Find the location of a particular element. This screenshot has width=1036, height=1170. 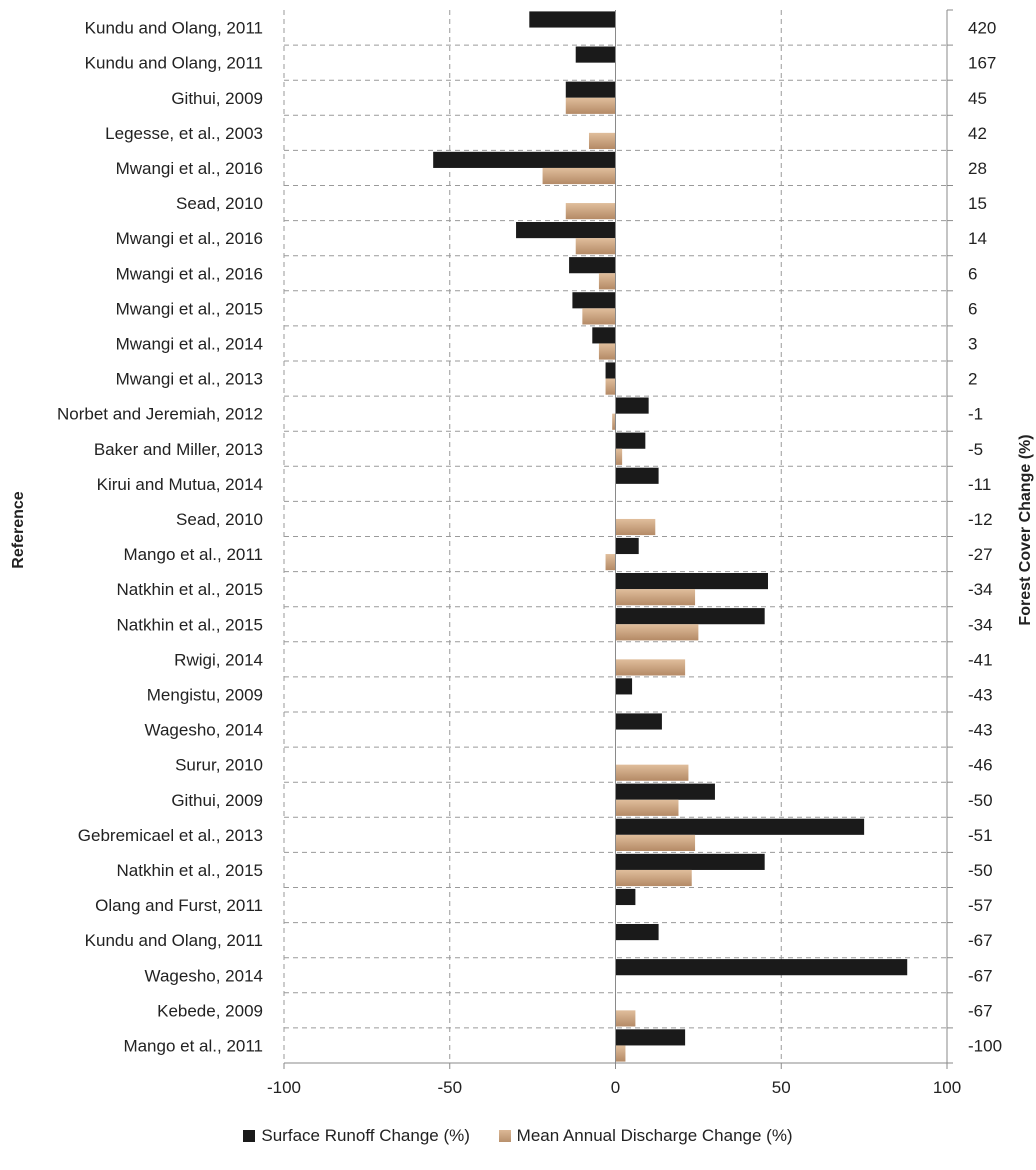

category-label-5: Sead, 2010 is located at coordinates (219, 203).